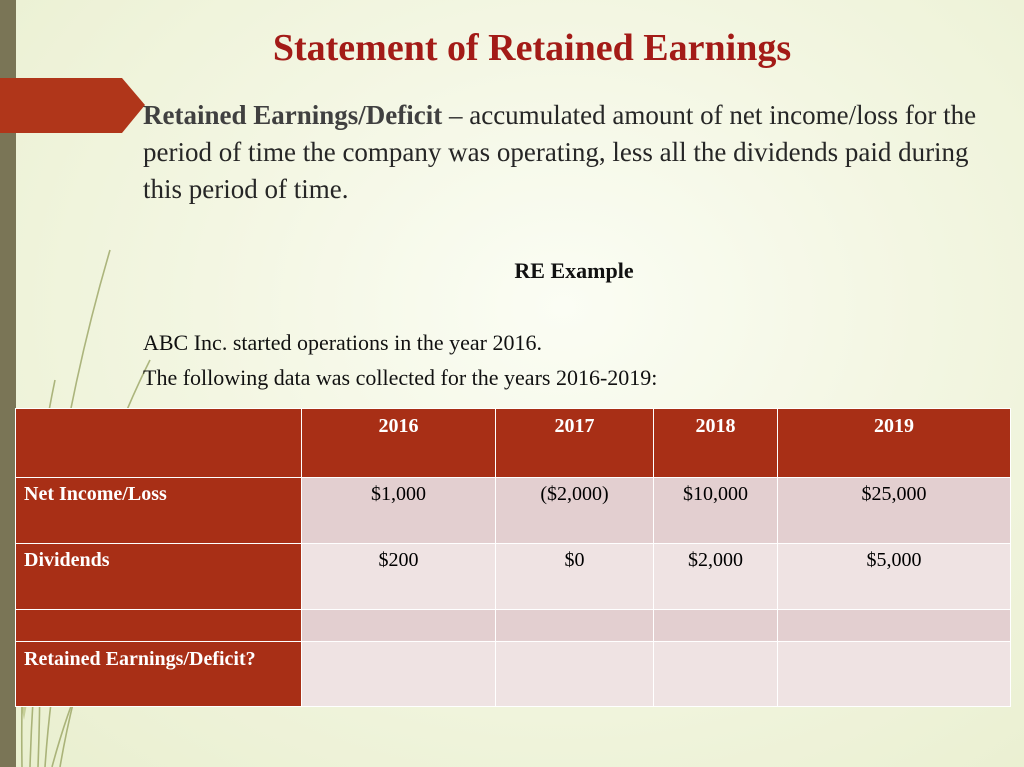 Image resolution: width=1024 pixels, height=767 pixels. Describe the element at coordinates (398, 576) in the screenshot. I see `table-cell: $200` at that location.